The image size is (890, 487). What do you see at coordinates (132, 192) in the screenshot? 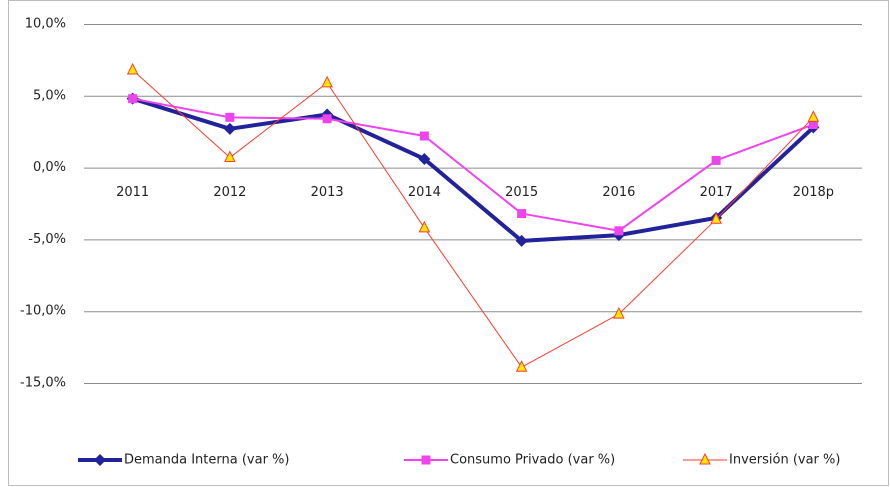
I see `x-tick-label: 2011` at bounding box center [132, 192].